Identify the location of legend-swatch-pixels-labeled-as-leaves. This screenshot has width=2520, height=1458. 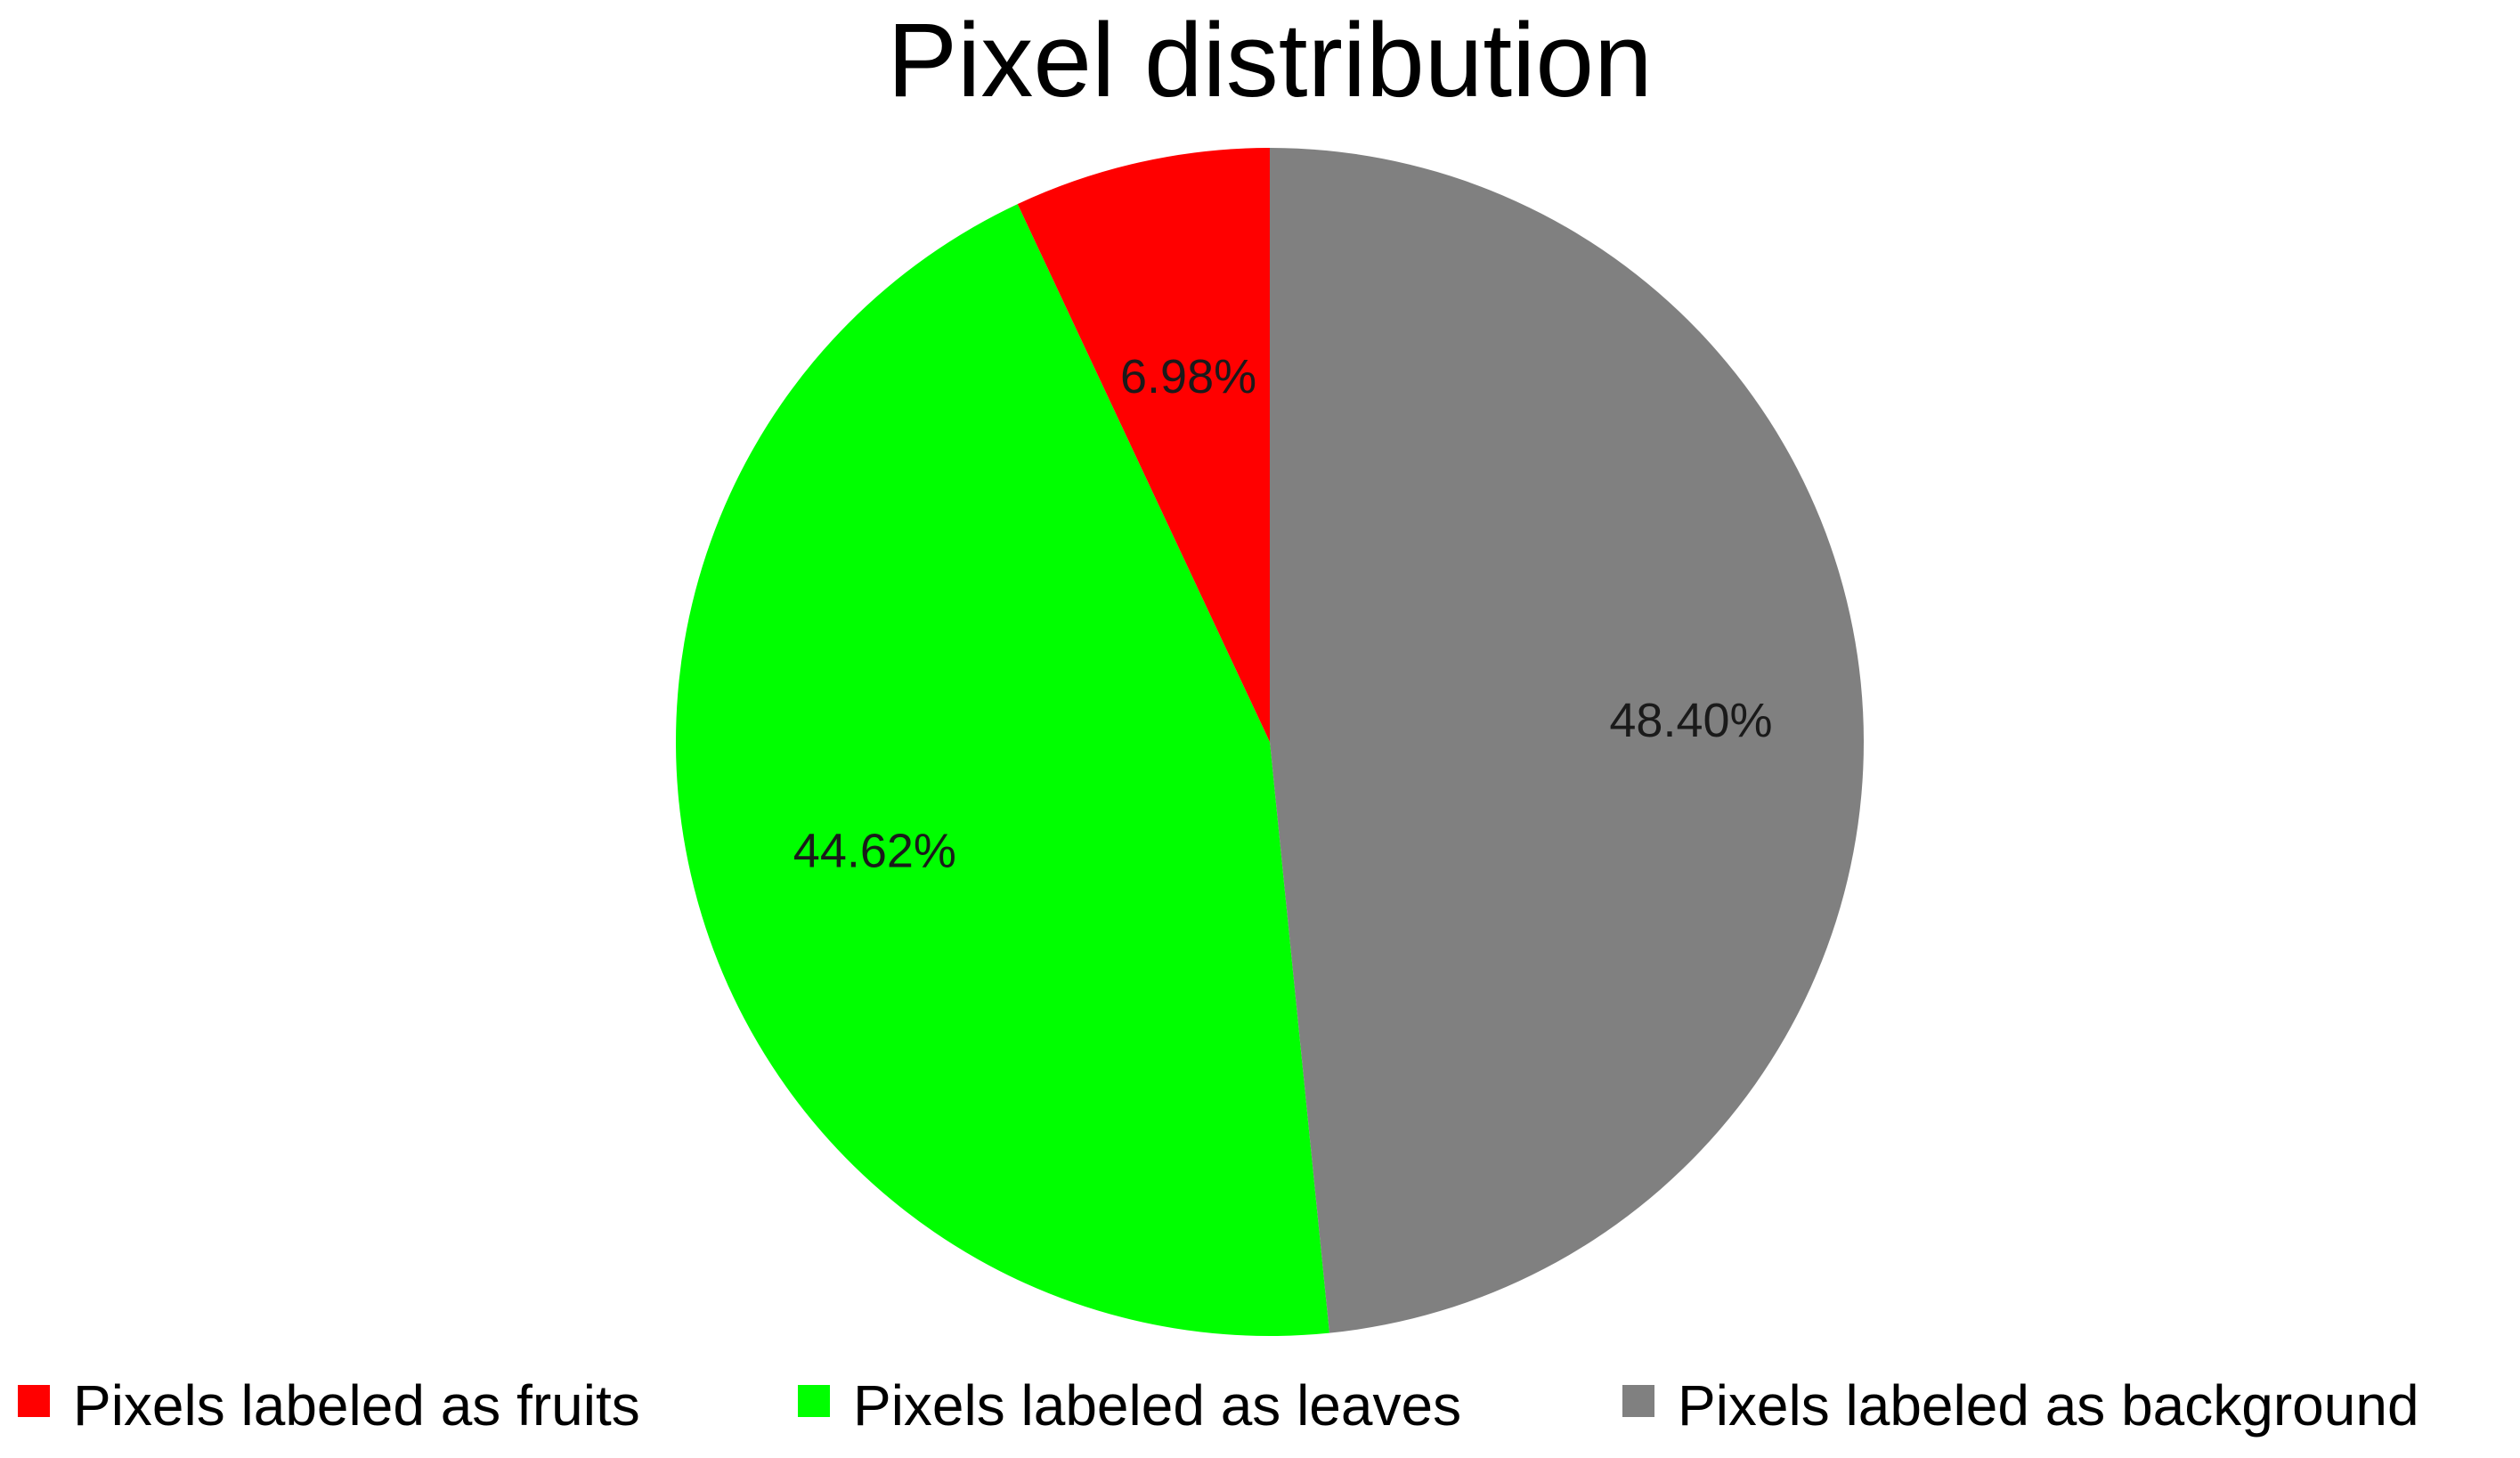
(814, 1401).